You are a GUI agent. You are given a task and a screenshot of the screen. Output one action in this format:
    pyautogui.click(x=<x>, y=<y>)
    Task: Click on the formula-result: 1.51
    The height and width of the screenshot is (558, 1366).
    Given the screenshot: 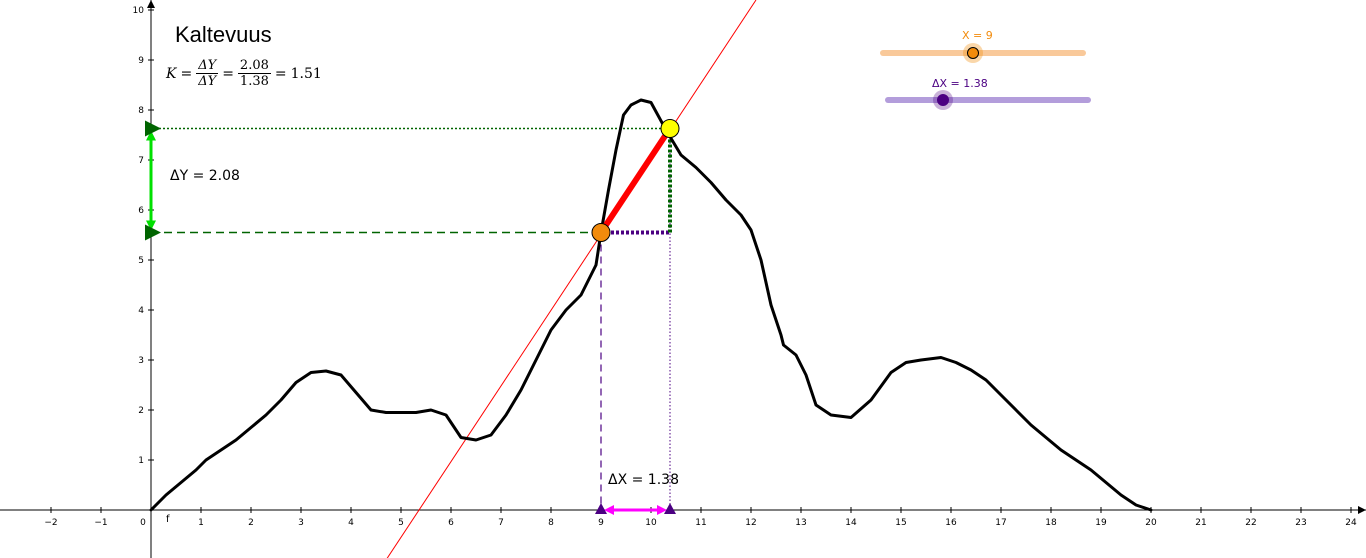 What is the action you would take?
    pyautogui.click(x=306, y=73)
    